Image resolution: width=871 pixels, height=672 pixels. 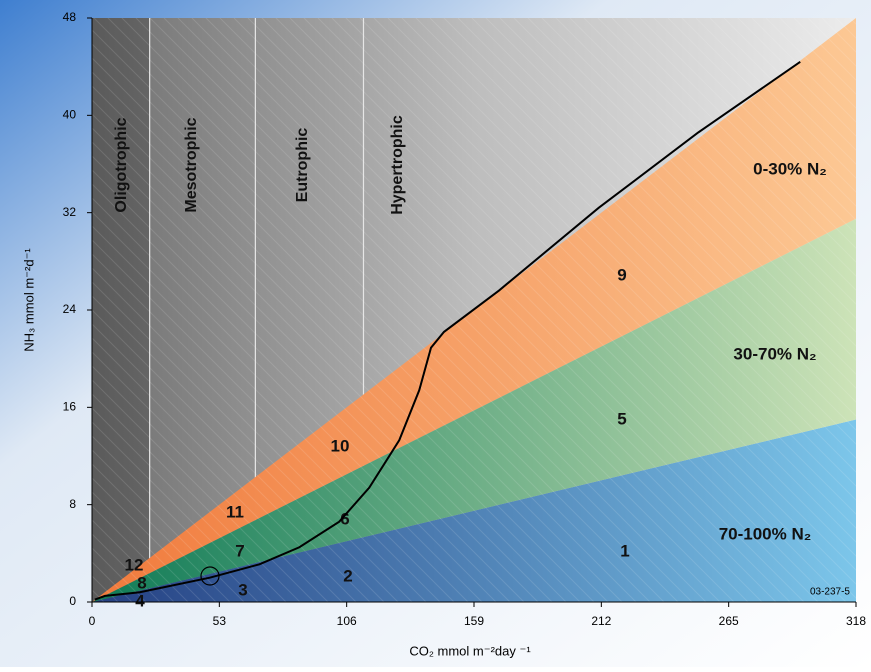 What do you see at coordinates (601, 621) in the screenshot?
I see `x-tick-label: 212` at bounding box center [601, 621].